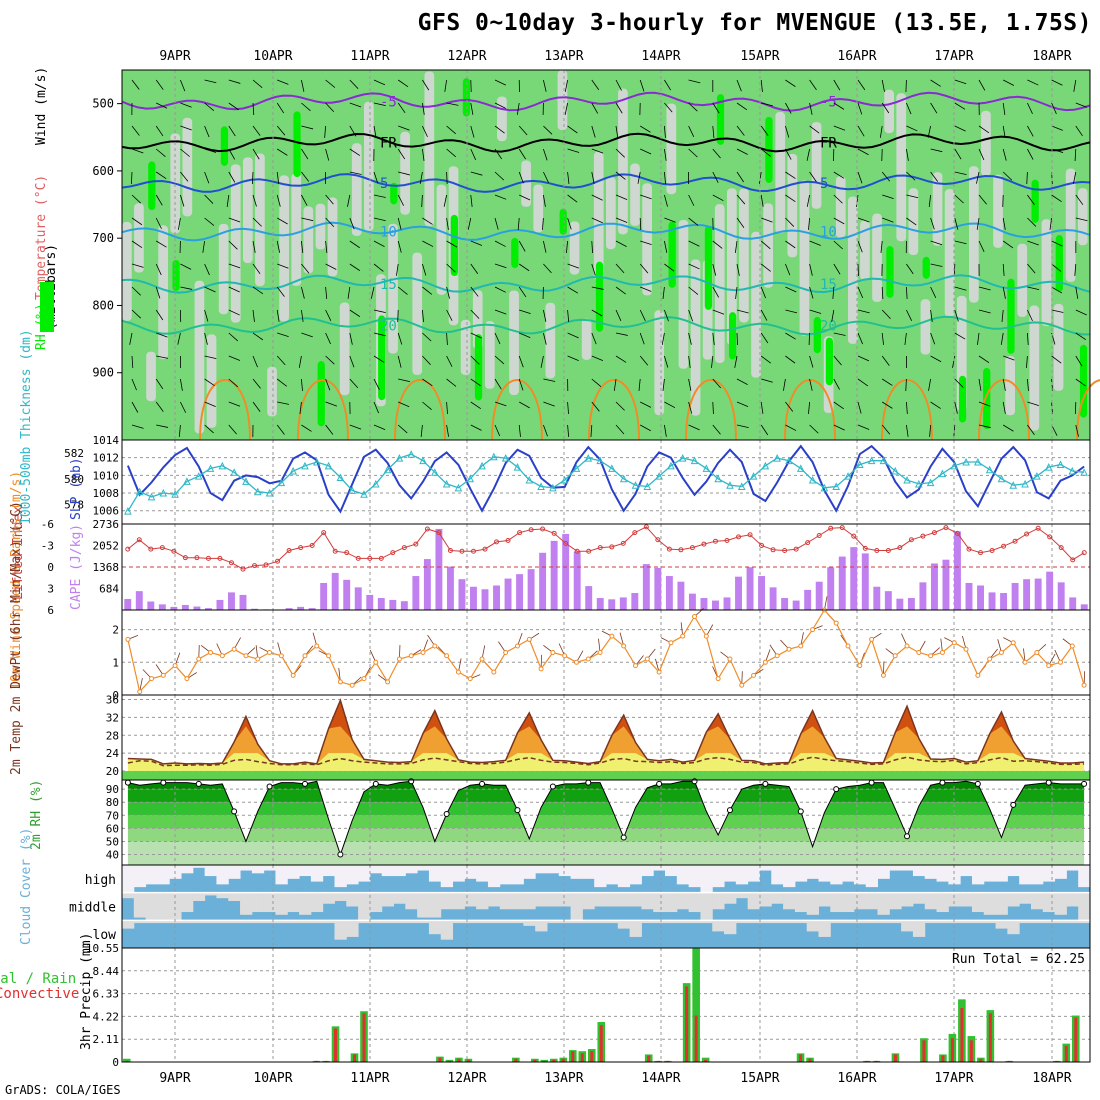 The image size is (1100, 1100). I want to click on precip-tick-label: 2.11, so click(106, 1039).